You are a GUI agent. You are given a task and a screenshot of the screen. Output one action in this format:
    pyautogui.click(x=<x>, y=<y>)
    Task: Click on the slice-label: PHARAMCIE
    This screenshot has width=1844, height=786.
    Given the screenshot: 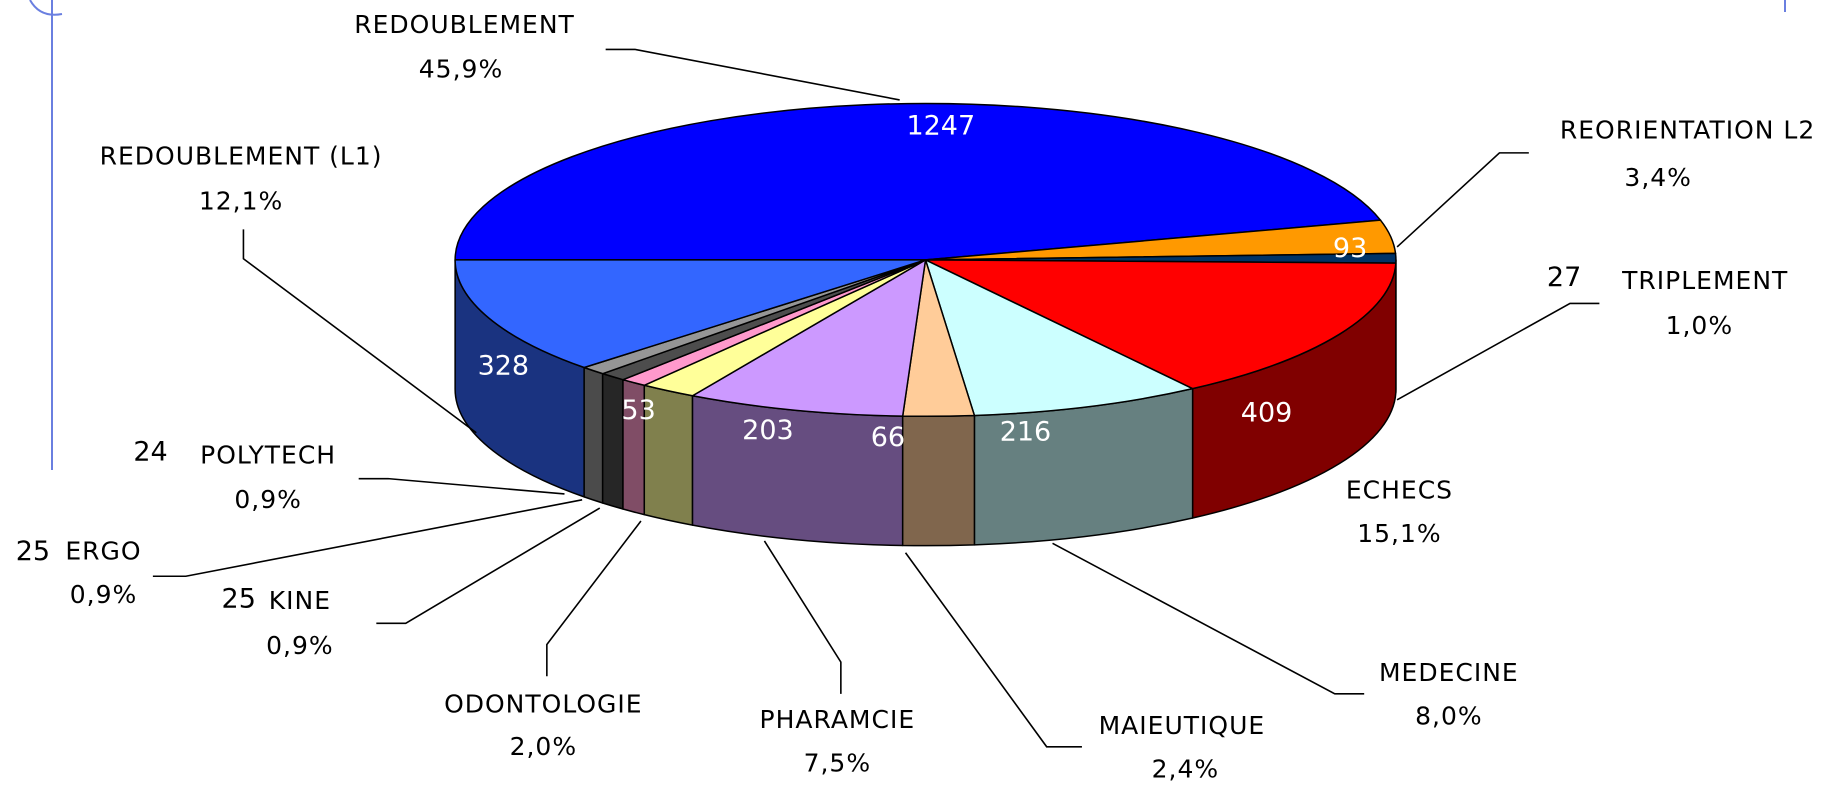 What is the action you would take?
    pyautogui.click(x=838, y=719)
    